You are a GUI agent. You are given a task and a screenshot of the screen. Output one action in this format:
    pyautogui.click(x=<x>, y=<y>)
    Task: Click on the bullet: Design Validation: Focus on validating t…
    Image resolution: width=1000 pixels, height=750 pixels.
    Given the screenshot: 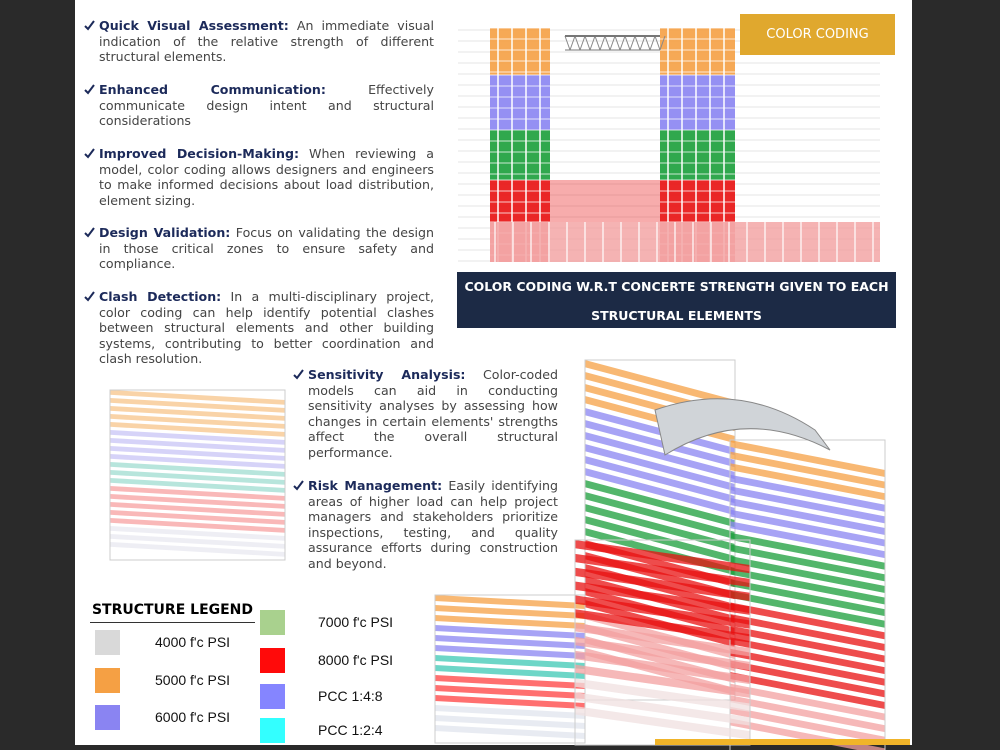 What is the action you would take?
    pyautogui.click(x=259, y=248)
    